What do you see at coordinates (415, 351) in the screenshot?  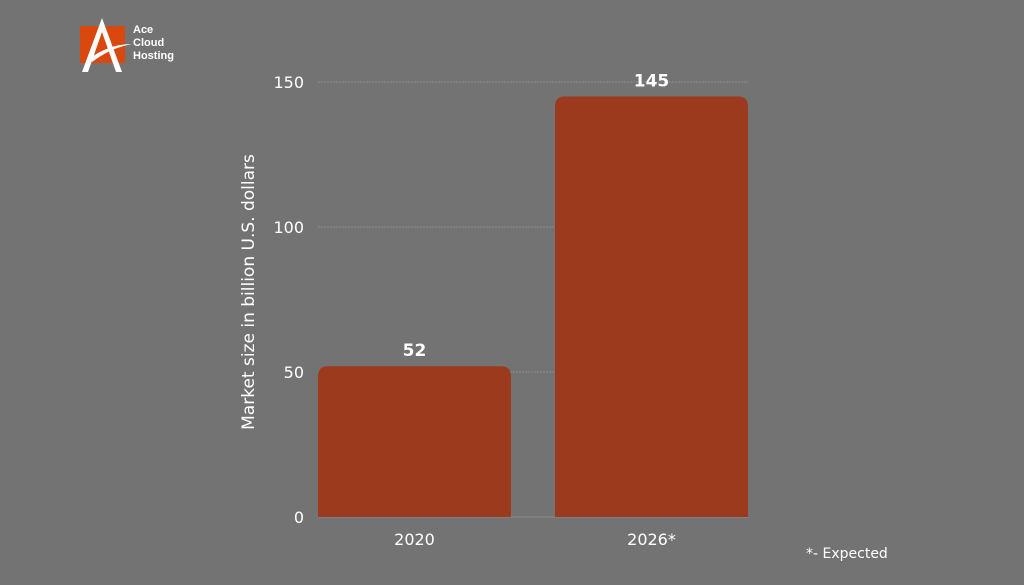 I see `data-label: 52` at bounding box center [415, 351].